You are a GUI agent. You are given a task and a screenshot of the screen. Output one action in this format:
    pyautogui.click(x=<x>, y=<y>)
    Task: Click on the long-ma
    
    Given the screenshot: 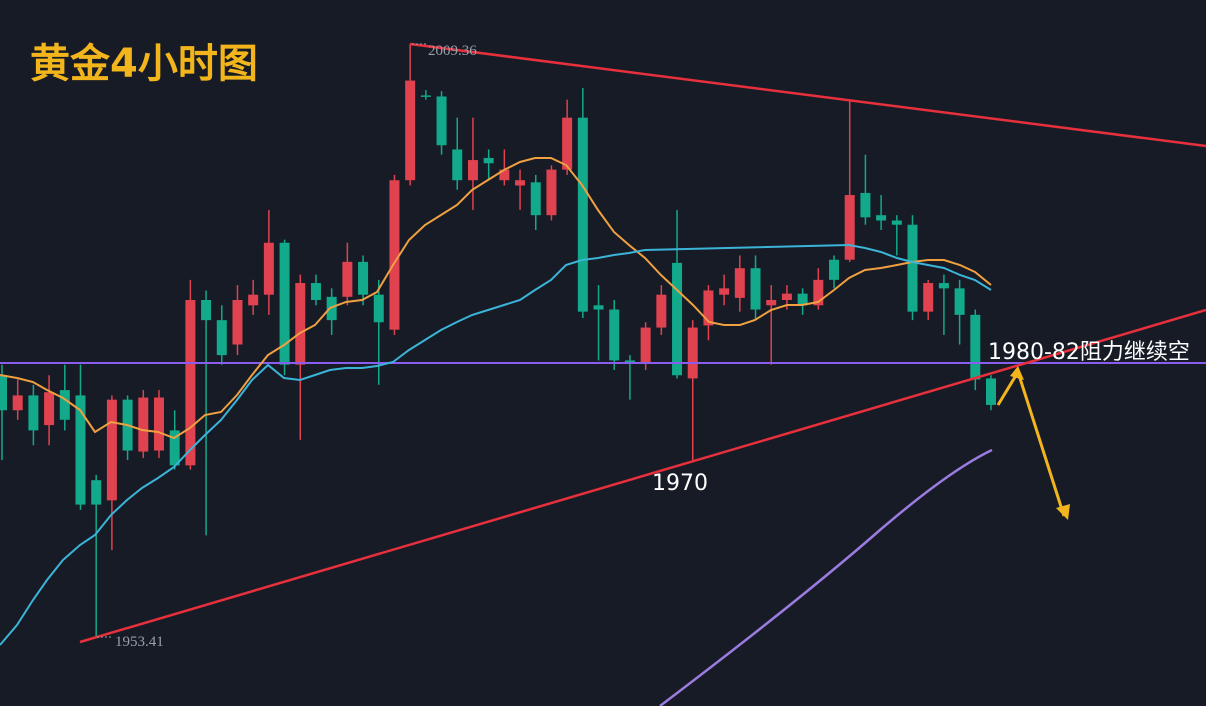 What is the action you would take?
    pyautogui.click(x=826, y=577)
    